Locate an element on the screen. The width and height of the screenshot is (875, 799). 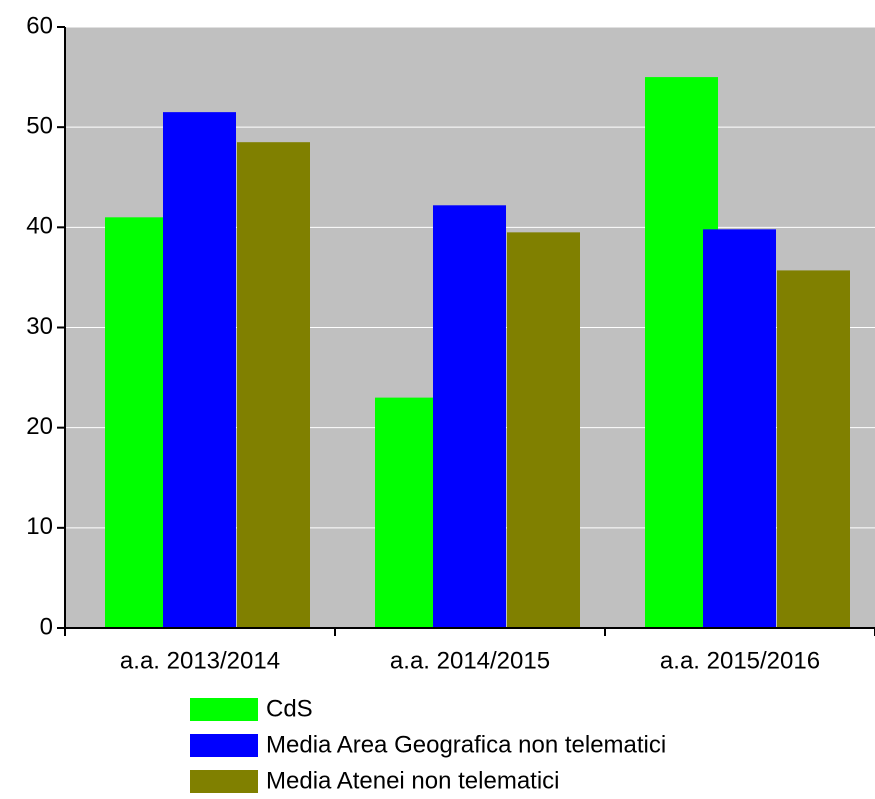
x-tick-label: a.a. 2015/2016 is located at coordinates (740, 660).